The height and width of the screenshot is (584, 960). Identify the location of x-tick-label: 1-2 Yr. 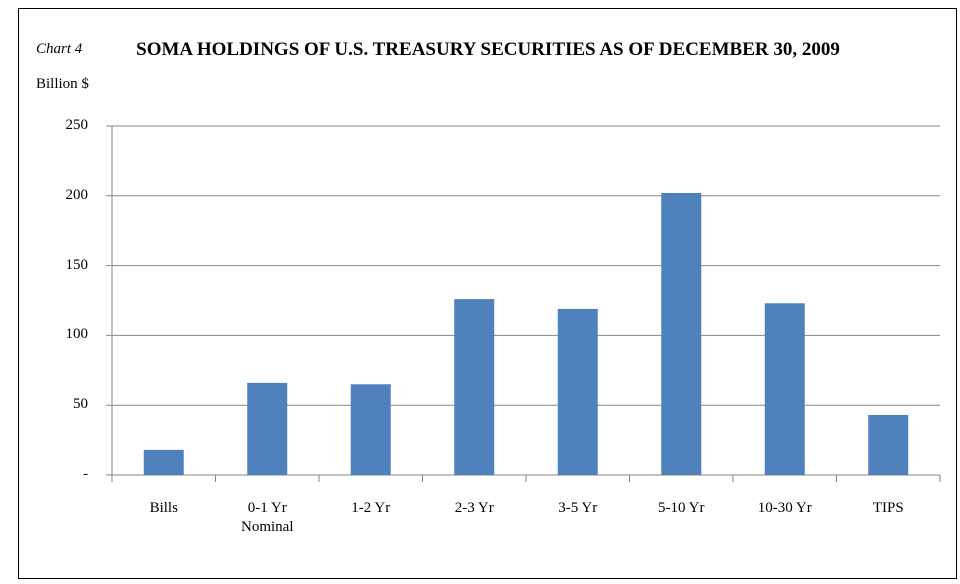
(371, 508).